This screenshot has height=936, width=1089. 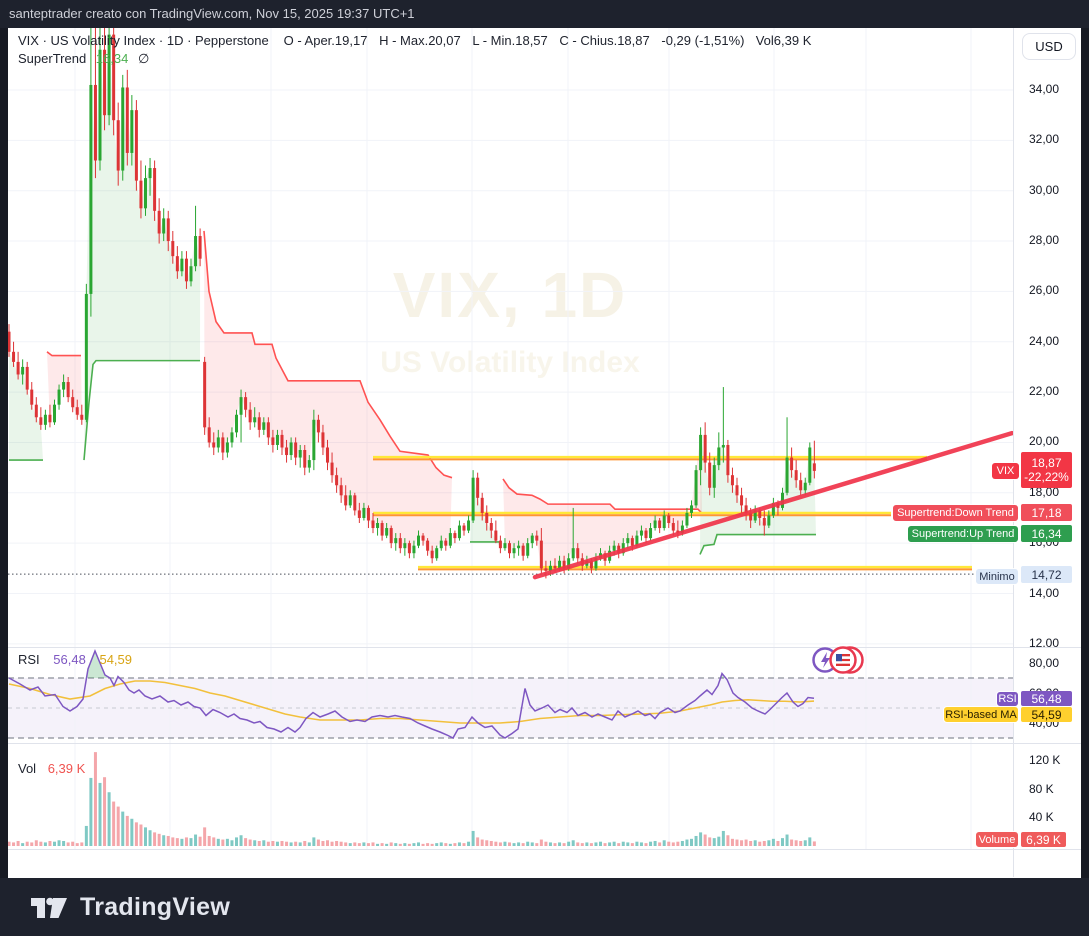 I want to click on event-markers, so click(x=841, y=660).